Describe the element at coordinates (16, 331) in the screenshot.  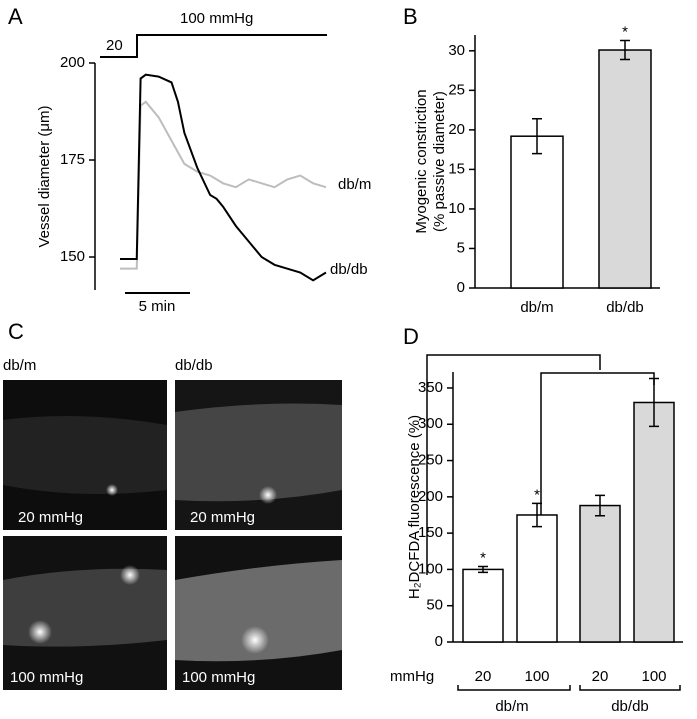
I see `panel-letter: C` at that location.